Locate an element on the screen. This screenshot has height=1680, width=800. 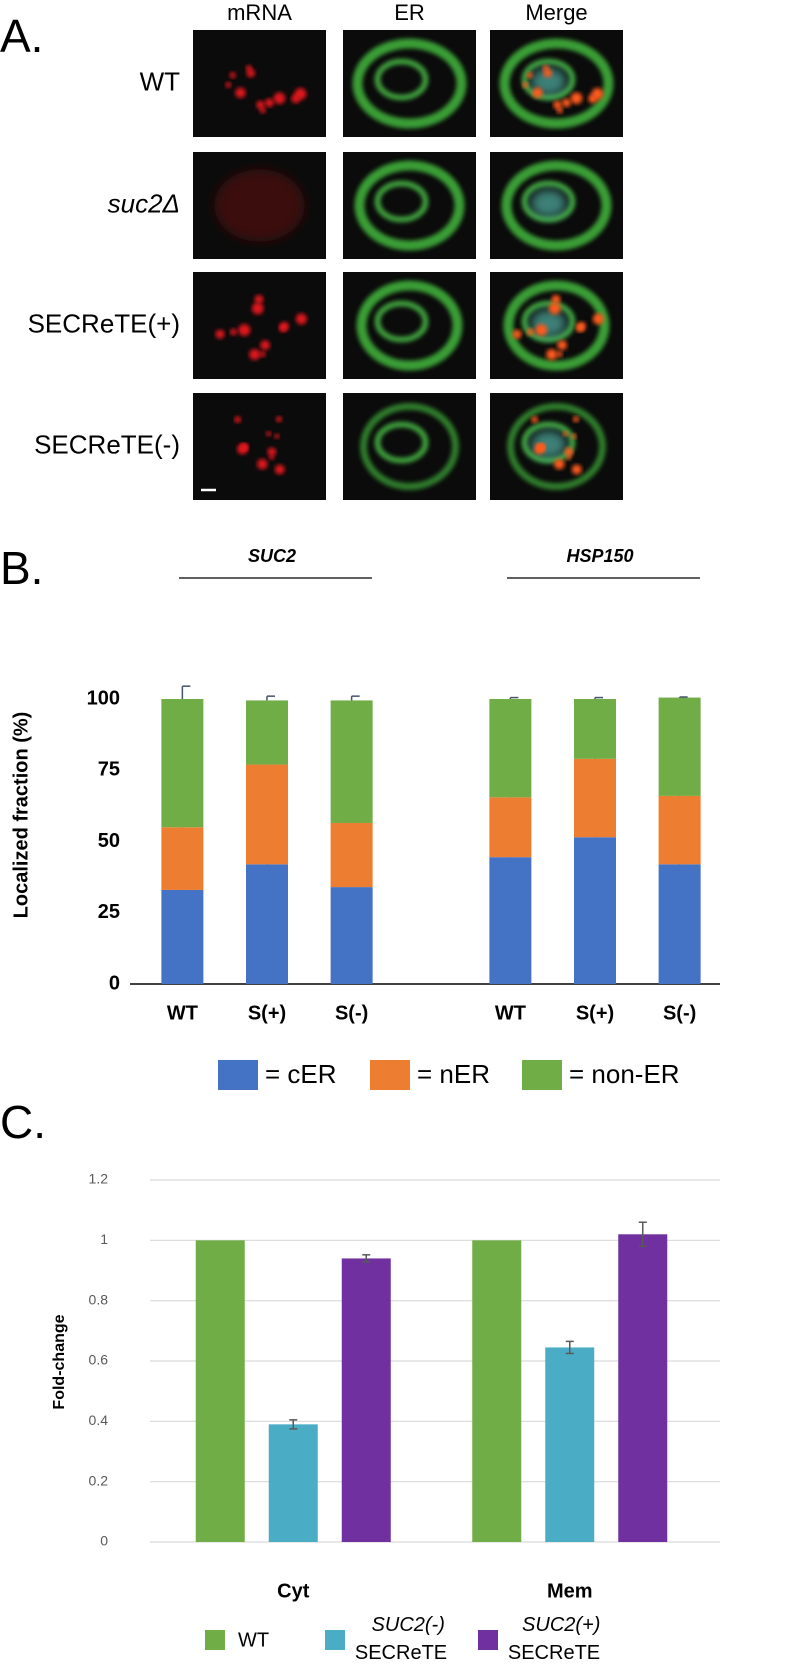
row-label: suc2Δ is located at coordinates (144, 203).